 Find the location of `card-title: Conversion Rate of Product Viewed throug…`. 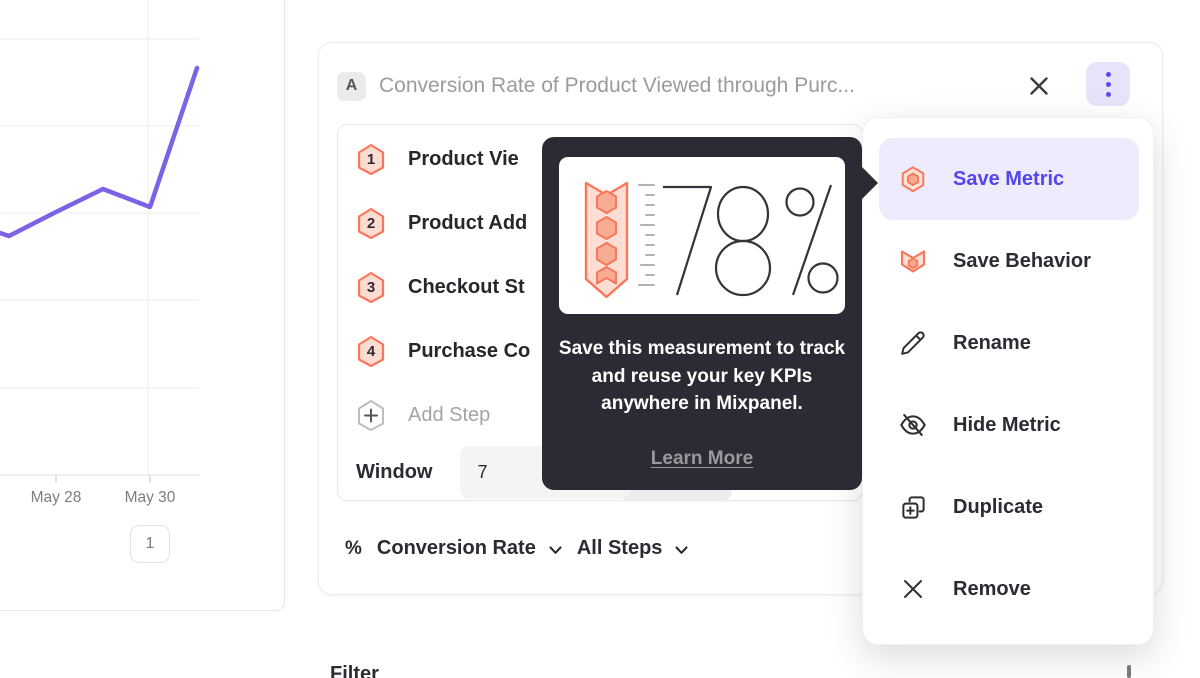

card-title: Conversion Rate of Product Viewed throug… is located at coordinates (617, 85).